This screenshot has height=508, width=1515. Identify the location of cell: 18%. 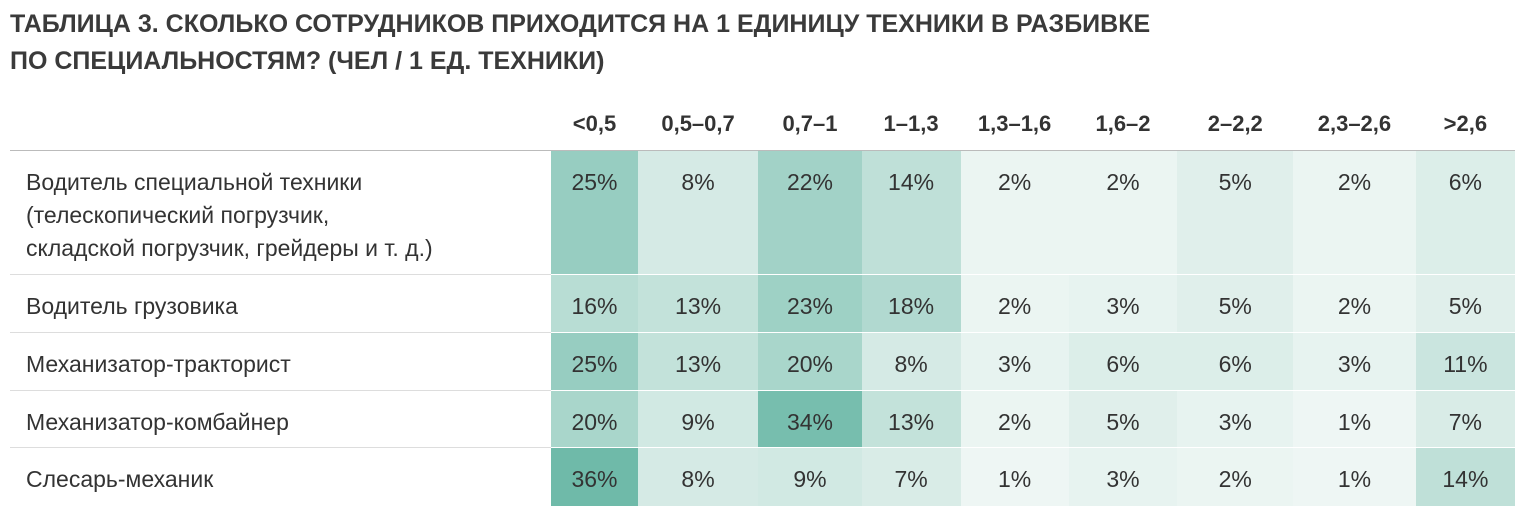
(911, 303).